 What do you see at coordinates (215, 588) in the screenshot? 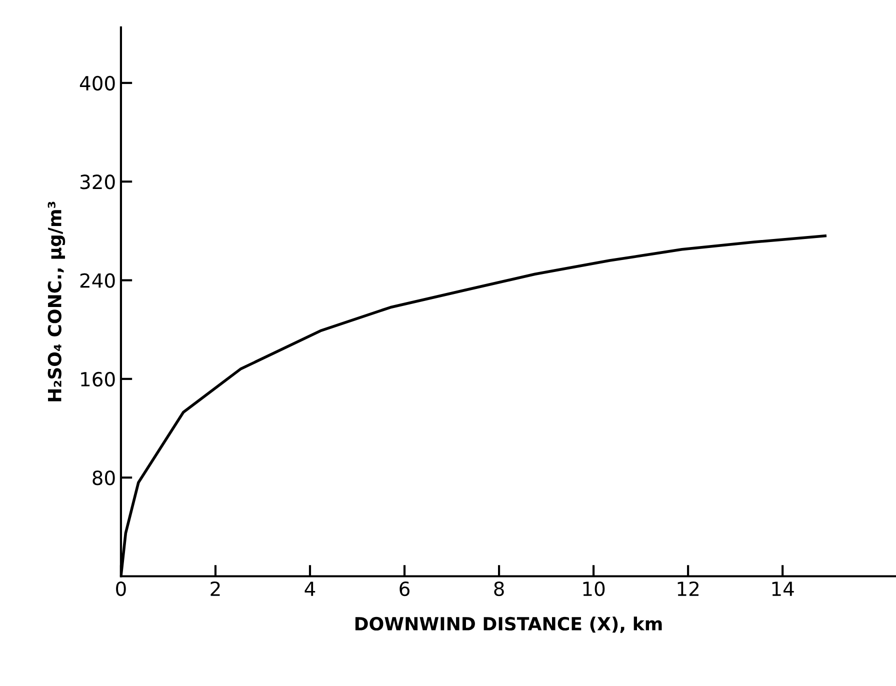
I see `x-tick-label: 2` at bounding box center [215, 588].